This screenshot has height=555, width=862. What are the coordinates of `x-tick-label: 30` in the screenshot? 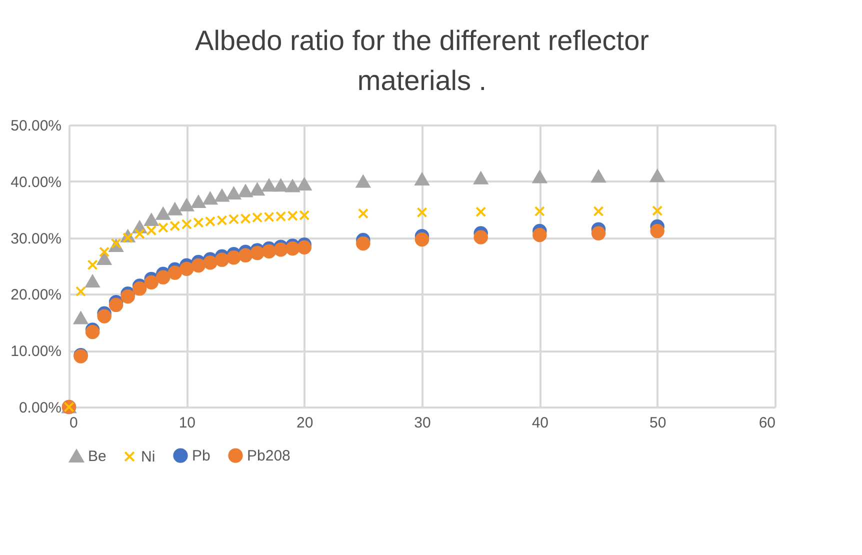 It's located at (422, 423).